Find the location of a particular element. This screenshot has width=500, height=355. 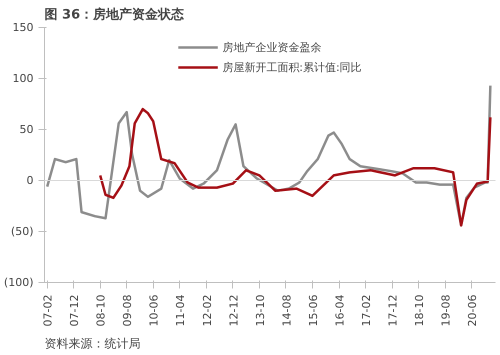

y-tick-label: (100) is located at coordinates (19, 282).